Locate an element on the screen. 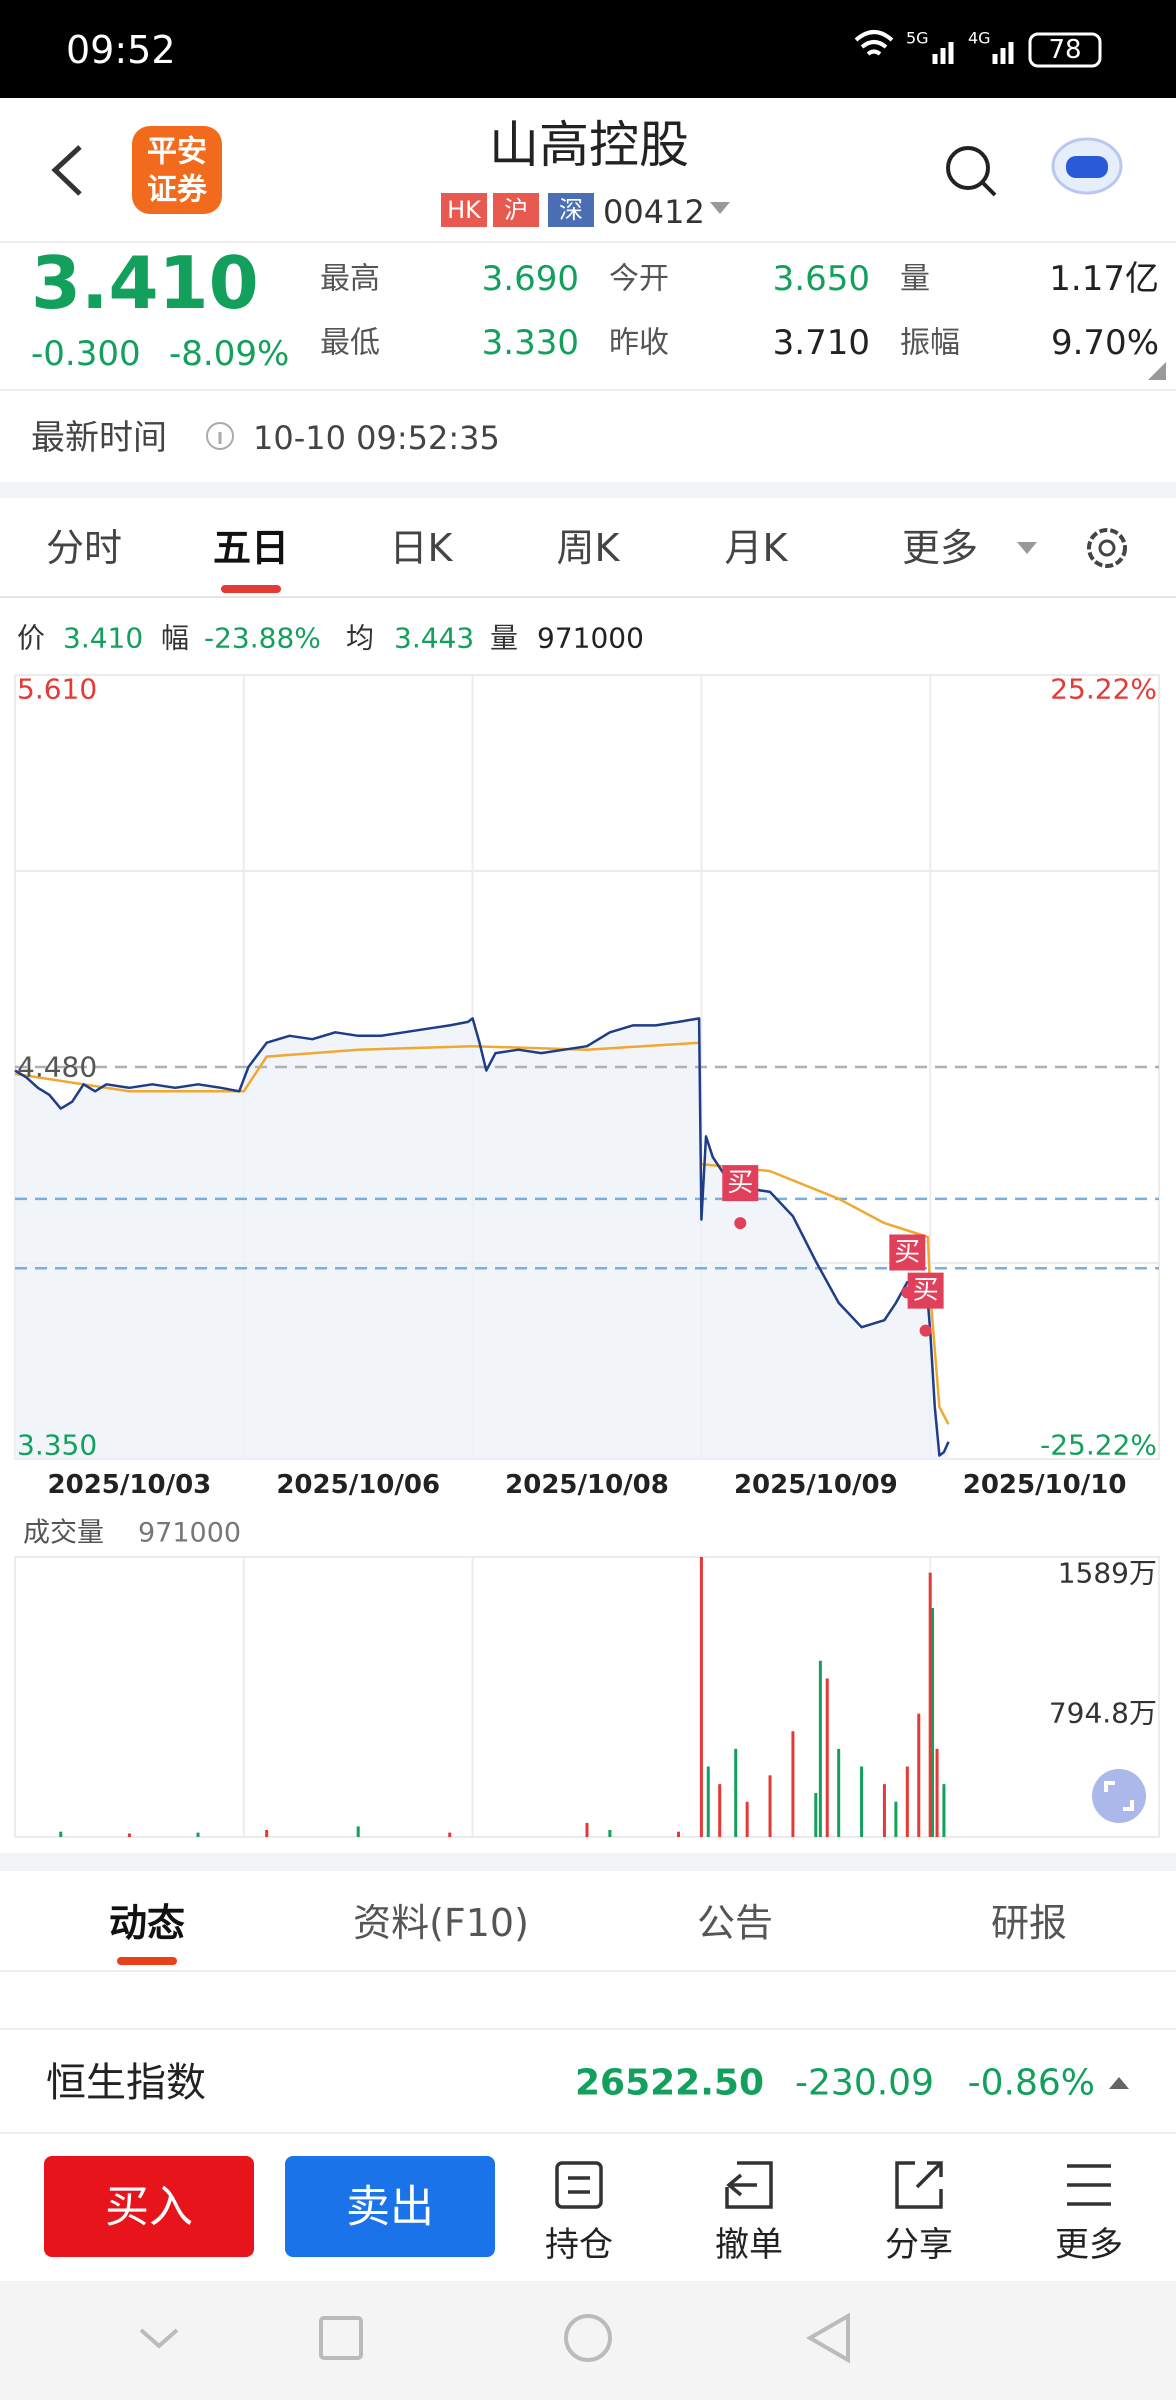 Image resolution: width=1176 pixels, height=2400 pixels. nav-recent is located at coordinates (341, 2338).